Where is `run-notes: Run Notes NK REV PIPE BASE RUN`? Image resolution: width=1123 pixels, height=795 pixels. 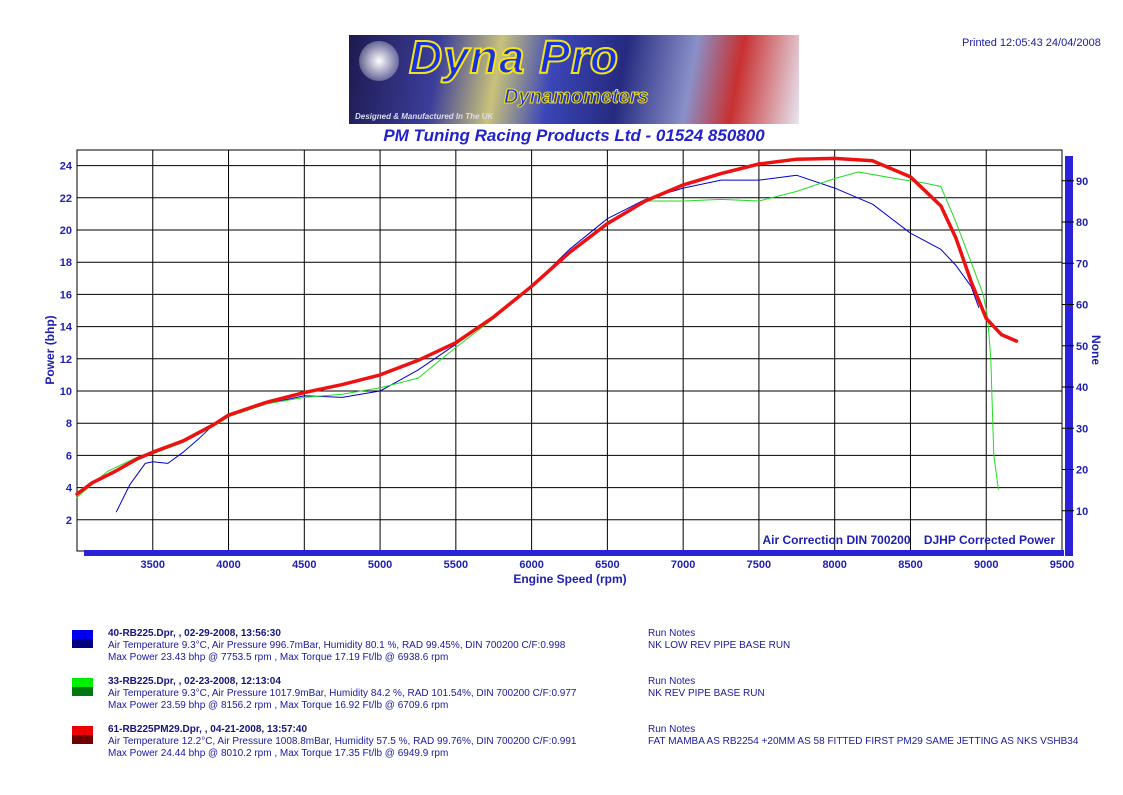 run-notes: Run Notes NK REV PIPE BASE RUN is located at coordinates (706, 688).